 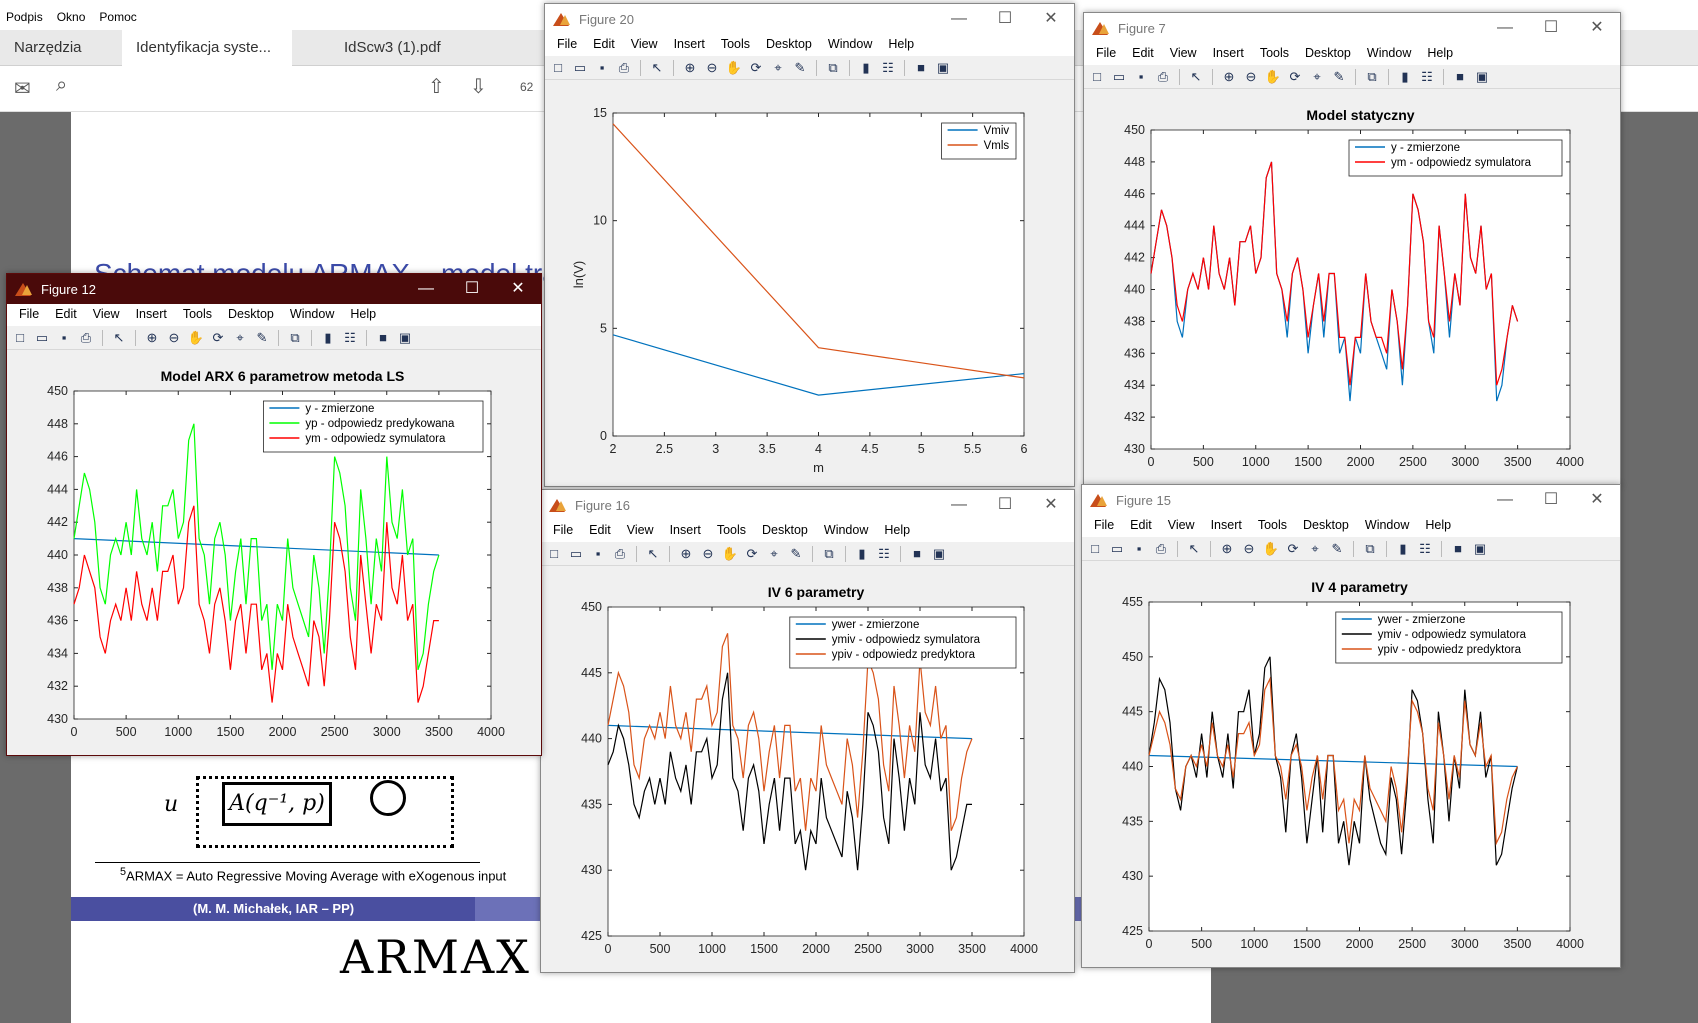 What do you see at coordinates (478, 87) in the screenshot?
I see `page-down-icon: ⇩` at bounding box center [478, 87].